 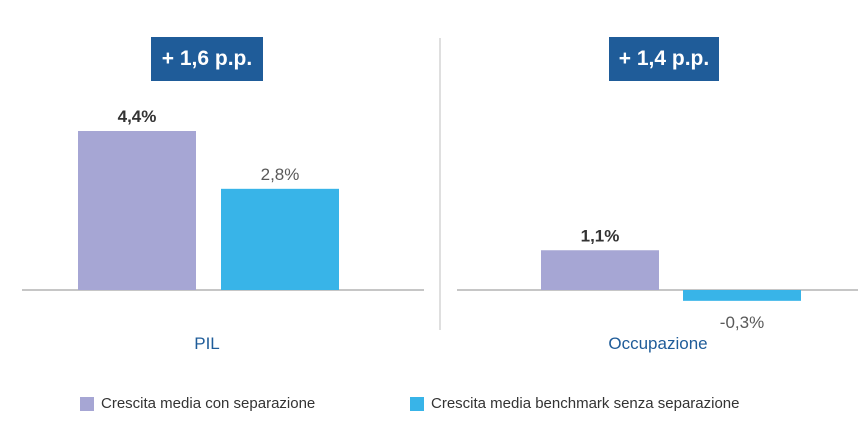 I want to click on legend-label-series-1: Crescita media con separazione, so click(x=208, y=403).